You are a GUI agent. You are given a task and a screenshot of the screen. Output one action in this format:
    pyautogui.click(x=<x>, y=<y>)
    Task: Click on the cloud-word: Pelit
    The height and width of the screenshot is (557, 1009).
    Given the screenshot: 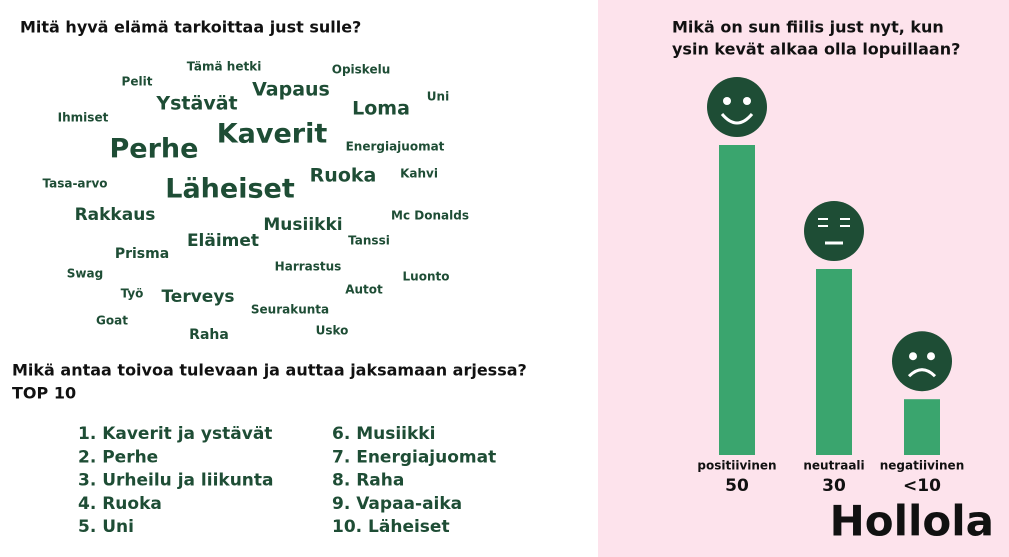 What is the action you would take?
    pyautogui.click(x=137, y=82)
    